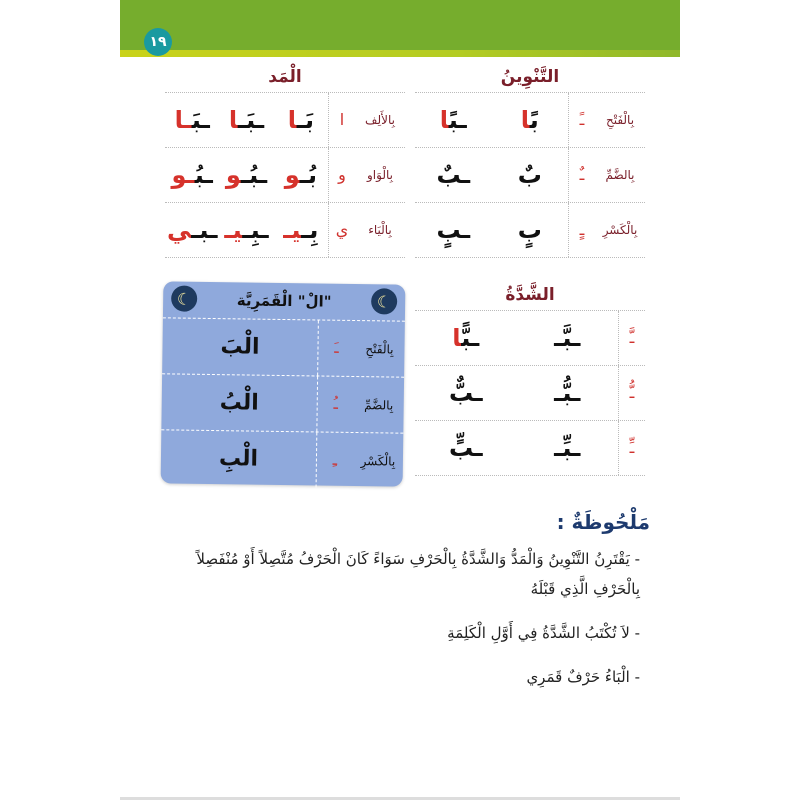 The image size is (800, 800). What do you see at coordinates (204, 230) in the screenshot?
I see `letter-base: ـبـ` at bounding box center [204, 230].